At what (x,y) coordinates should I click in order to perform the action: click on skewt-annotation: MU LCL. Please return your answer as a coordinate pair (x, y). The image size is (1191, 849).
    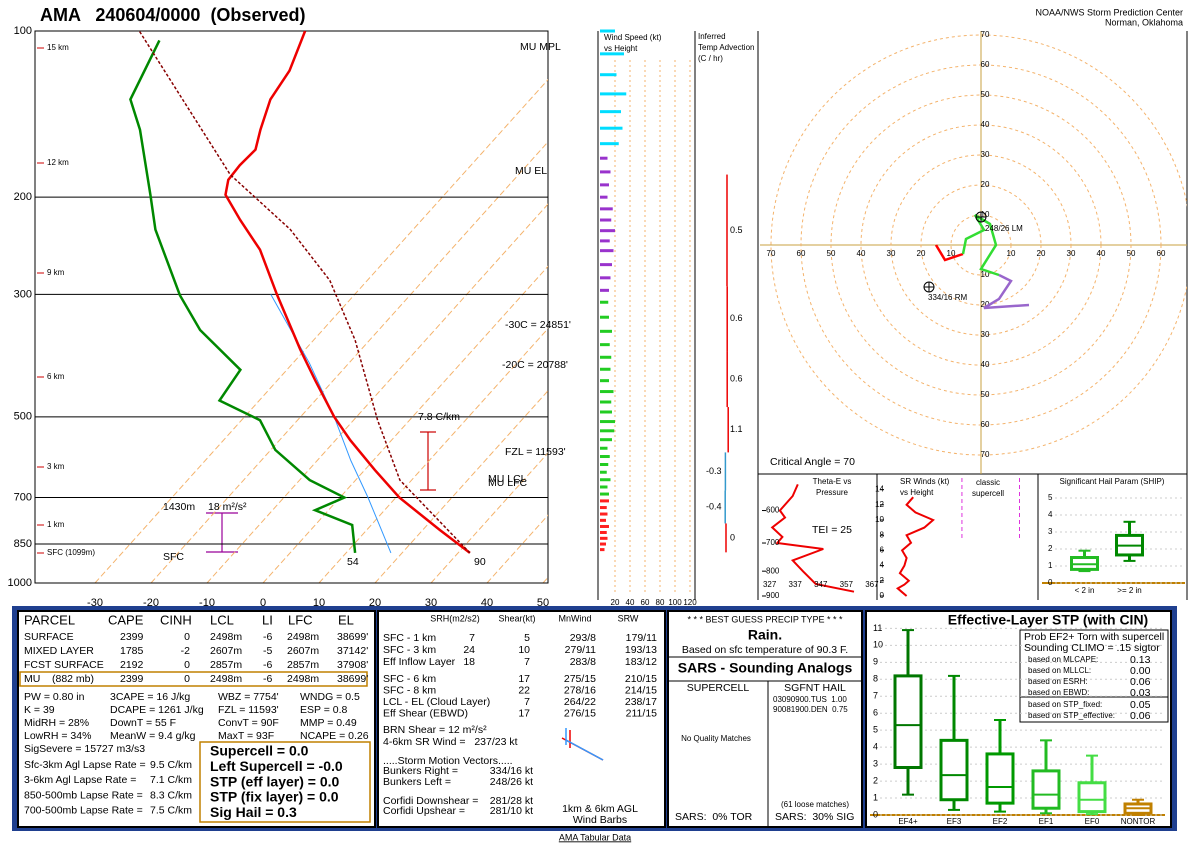
    Looking at the image, I should click on (507, 479).